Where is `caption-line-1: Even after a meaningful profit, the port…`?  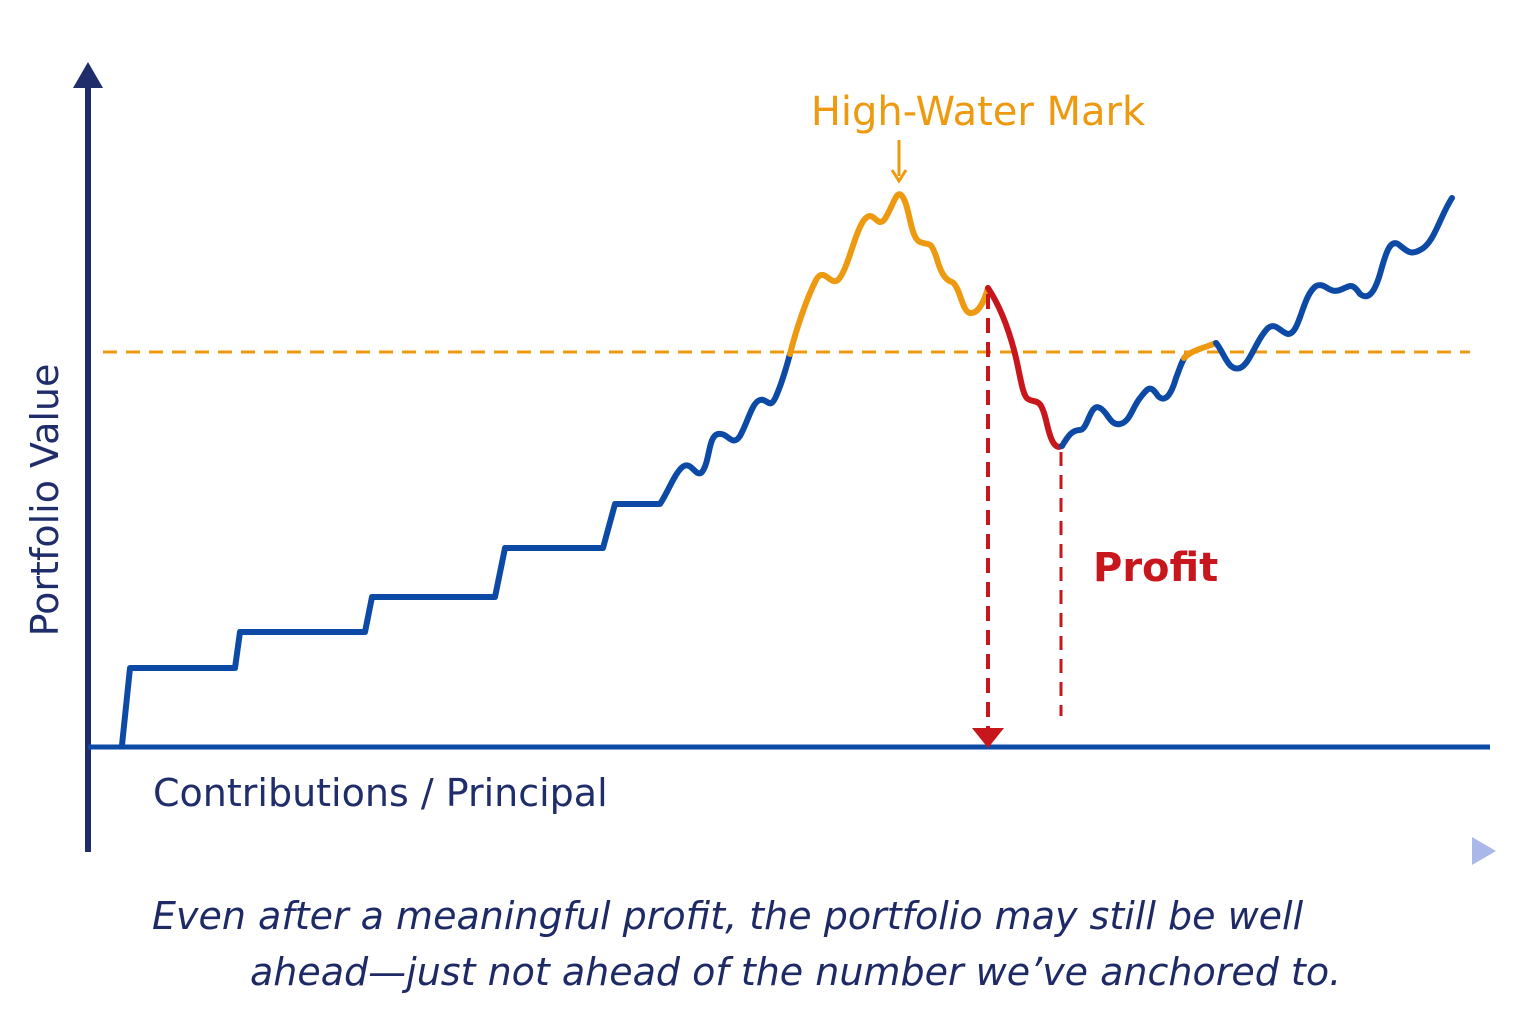
caption-line-1: Even after a meaningful profit, the port… is located at coordinates (728, 916).